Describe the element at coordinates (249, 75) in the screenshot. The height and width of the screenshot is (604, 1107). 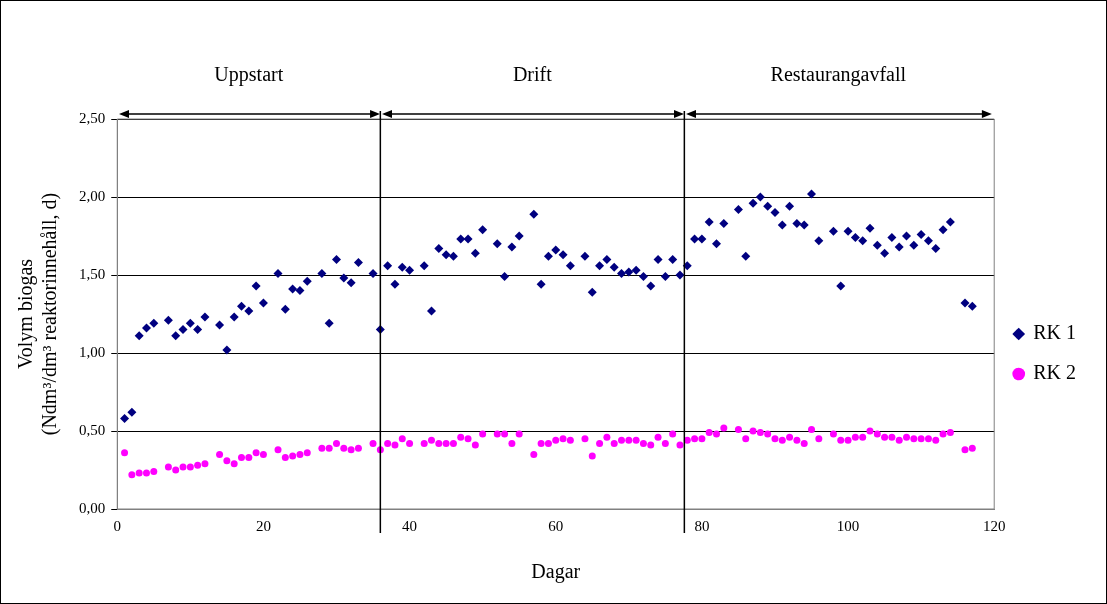
I see `text: Uppstart` at that location.